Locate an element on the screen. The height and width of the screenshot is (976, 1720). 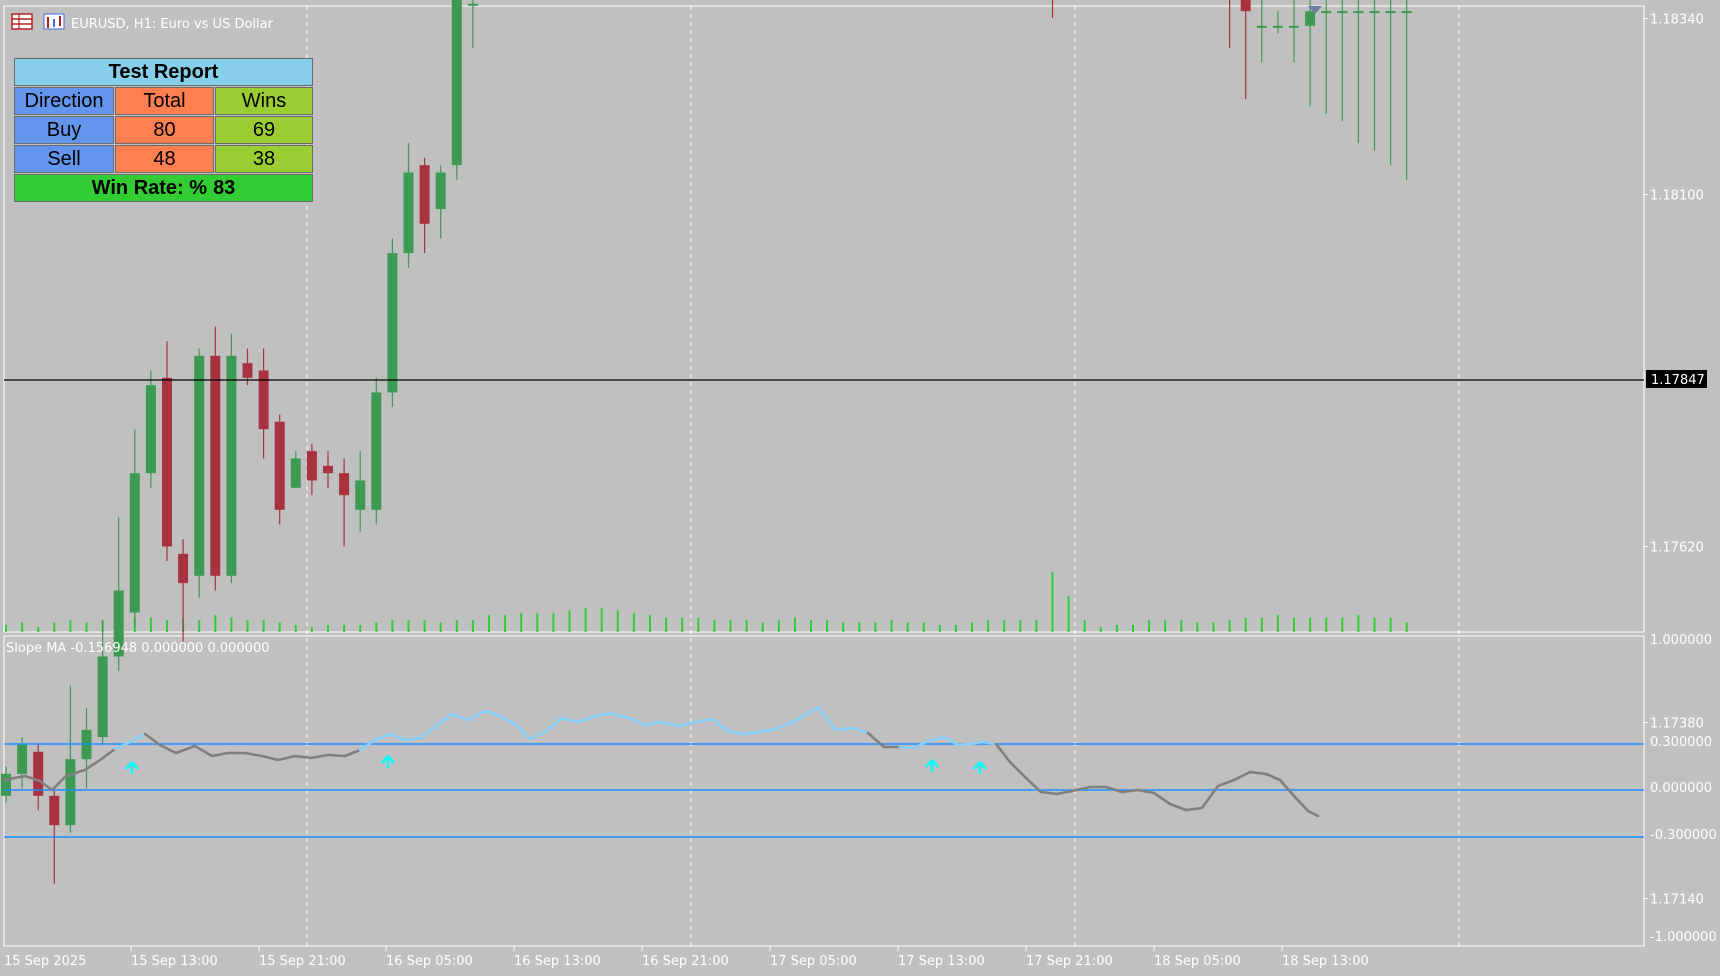
time-tick-label: 15 Sep 13:00 is located at coordinates (174, 961).